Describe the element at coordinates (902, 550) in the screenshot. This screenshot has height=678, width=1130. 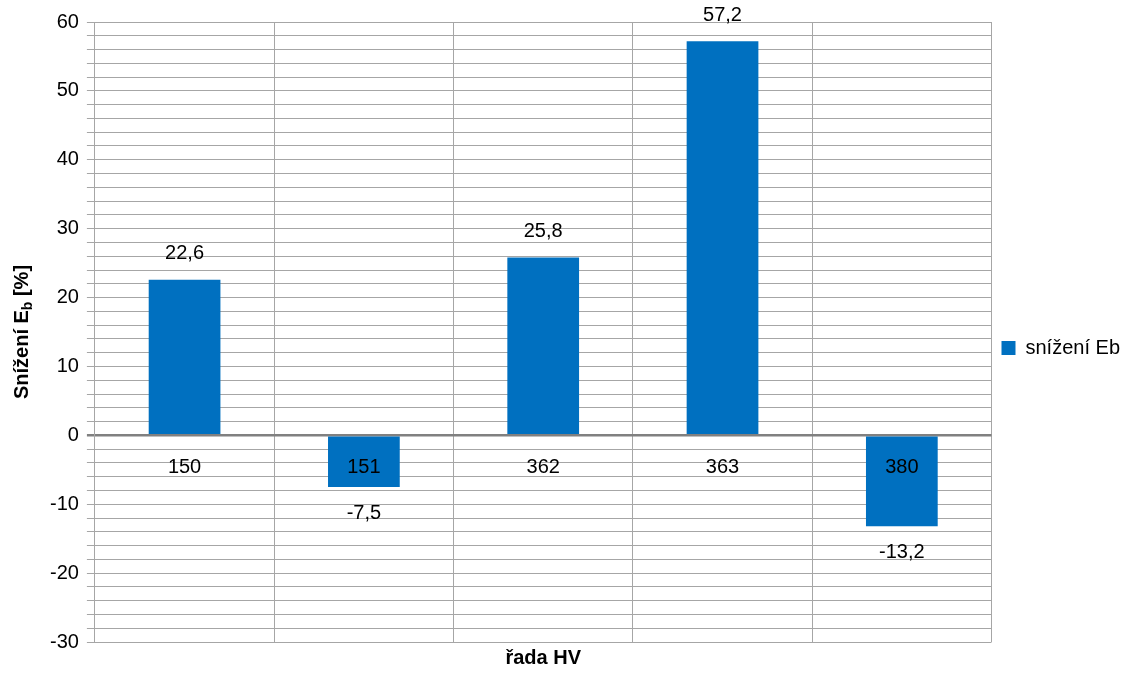
I see `data-label: -13,2` at that location.